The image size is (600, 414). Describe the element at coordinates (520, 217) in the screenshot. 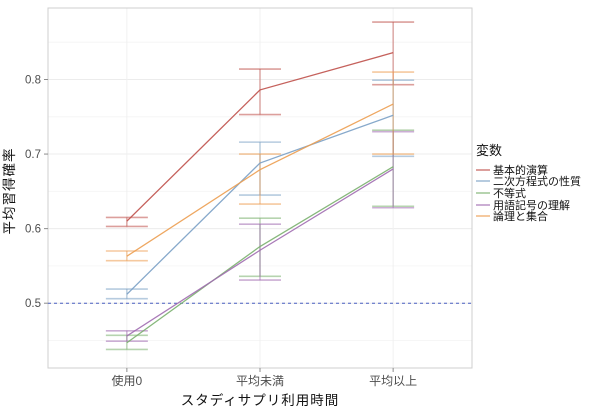

I see `legend-label: 論理と集合` at that location.